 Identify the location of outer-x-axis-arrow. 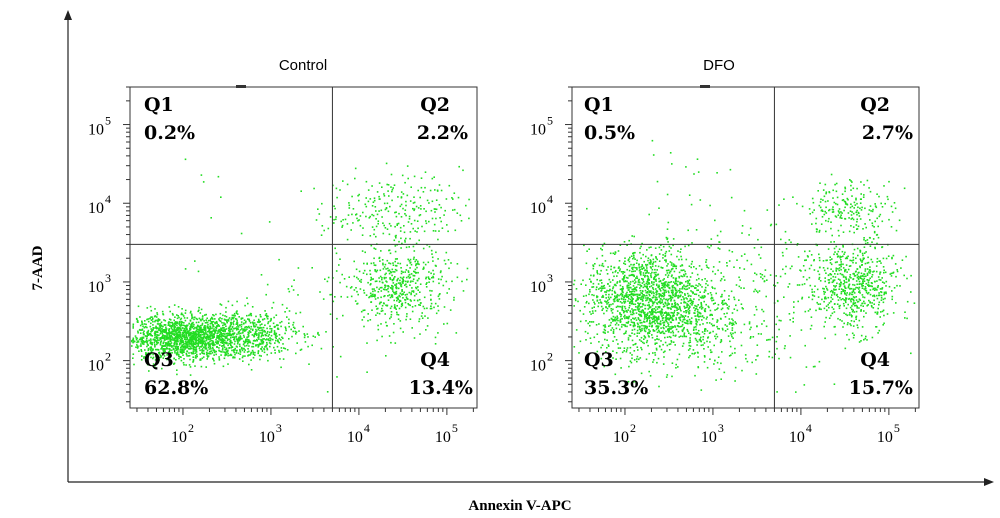
(989, 482).